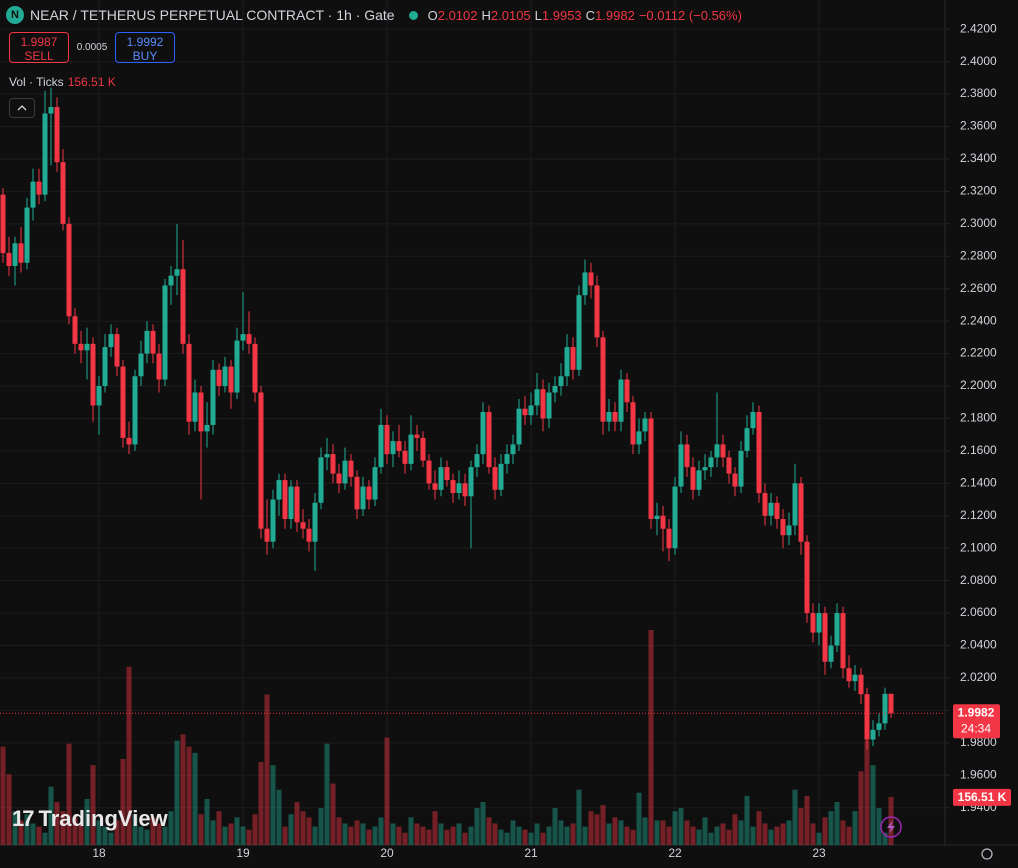 The height and width of the screenshot is (868, 1018). What do you see at coordinates (615, 15) in the screenshot?
I see `legend-value: 1.9982` at bounding box center [615, 15].